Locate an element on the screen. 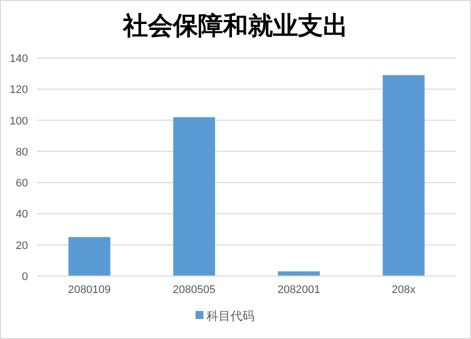 The height and width of the screenshot is (339, 471). y-tick-label: 100 is located at coordinates (19, 121).